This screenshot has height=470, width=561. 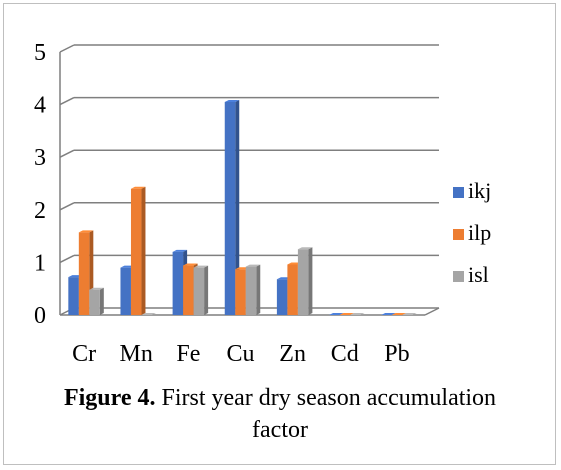 I want to click on legend: ikj ilp isl, so click(x=472, y=232).